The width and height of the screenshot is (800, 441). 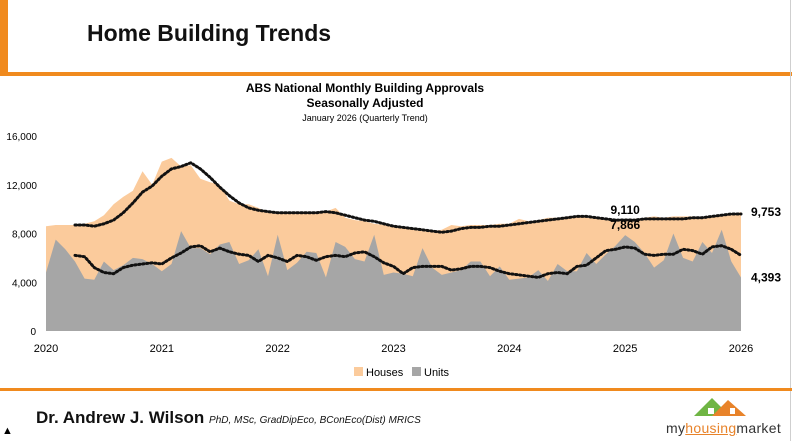 I want to click on legend-label-units: Units, so click(x=437, y=373).